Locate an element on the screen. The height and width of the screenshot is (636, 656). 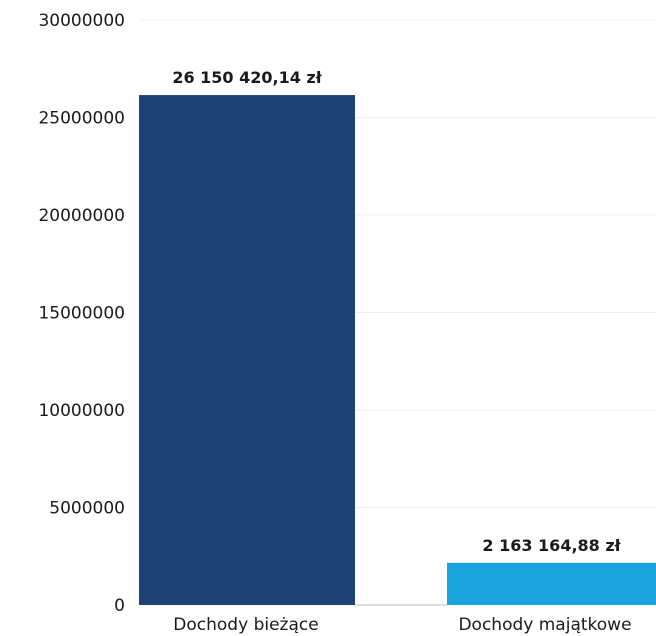
y-tick-label: 25000000 is located at coordinates (81, 119).